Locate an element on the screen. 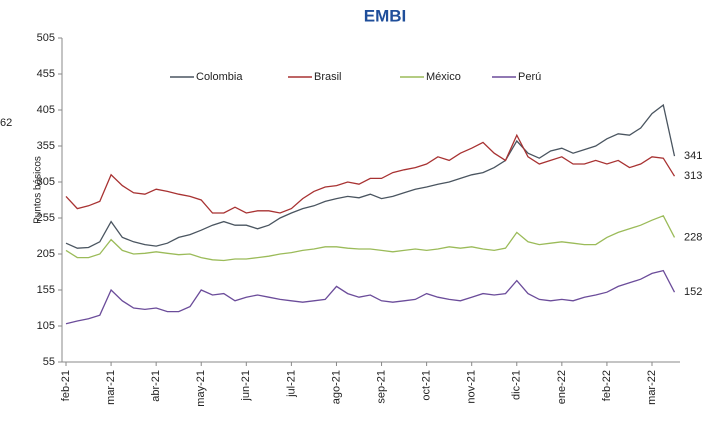 This screenshot has width=705, height=425. y-tick-label: 405 is located at coordinates (46, 110).